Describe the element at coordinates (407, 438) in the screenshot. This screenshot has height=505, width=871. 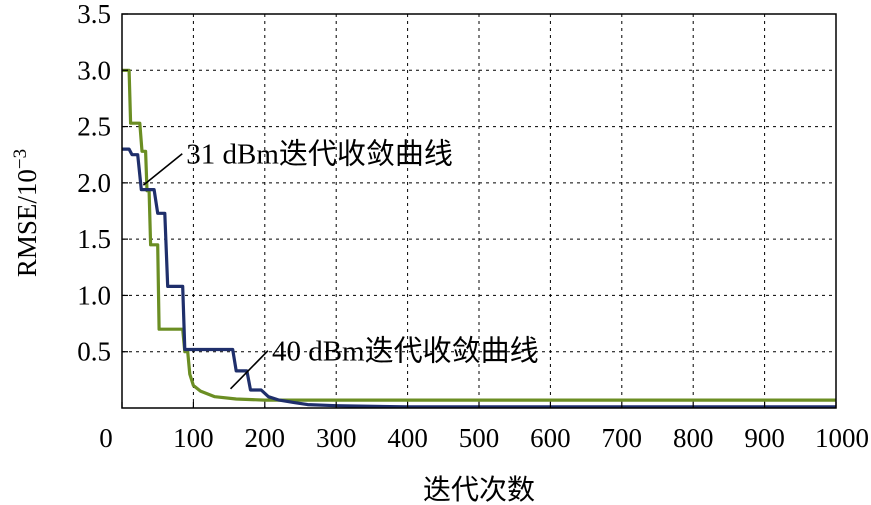
I see `x-tick-label: 400` at that location.